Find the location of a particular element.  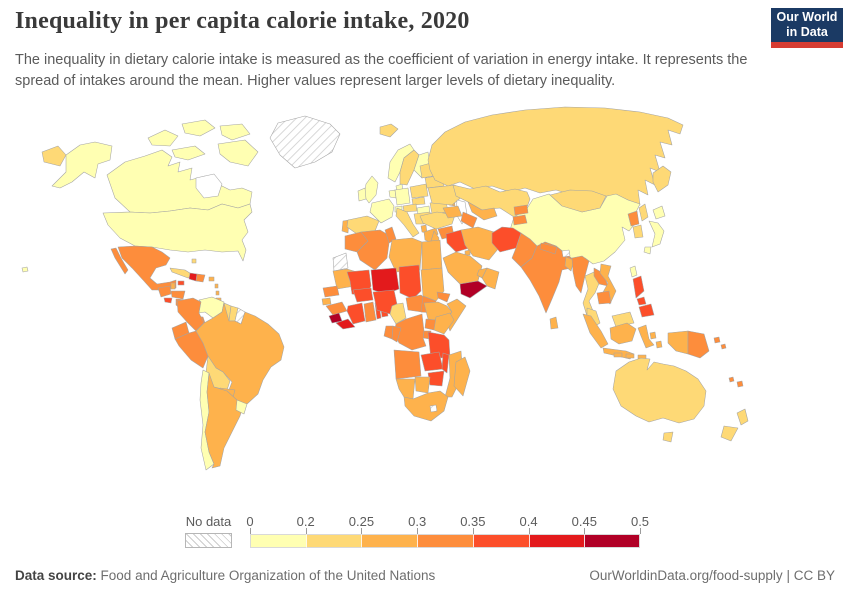

country-angola is located at coordinates (407, 364).